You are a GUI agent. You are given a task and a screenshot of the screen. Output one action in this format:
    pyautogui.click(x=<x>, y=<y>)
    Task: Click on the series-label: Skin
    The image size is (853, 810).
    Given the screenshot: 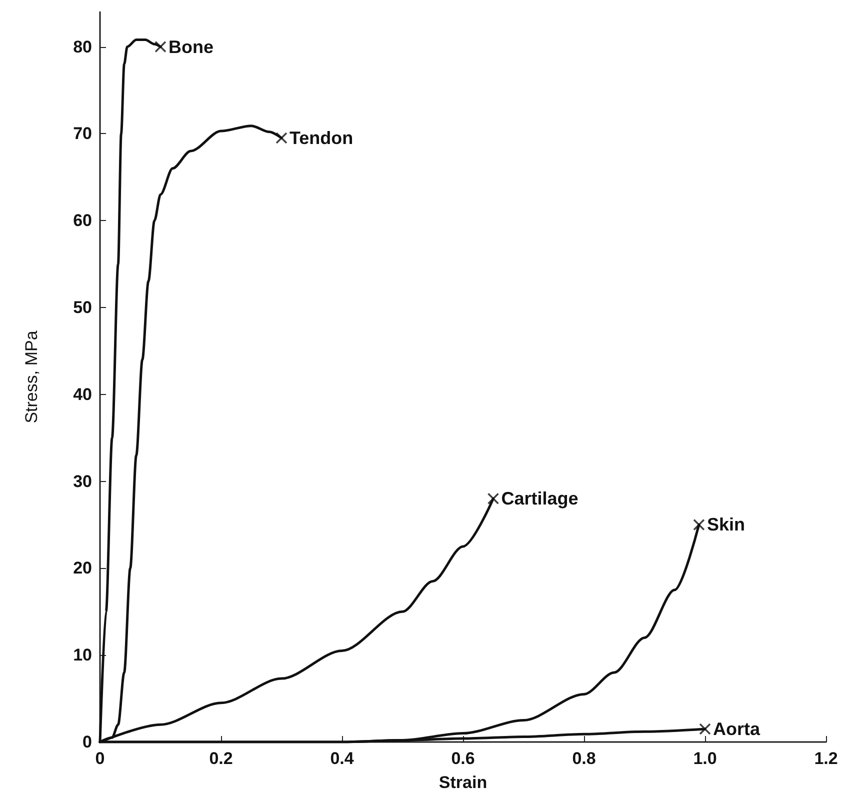 What is the action you would take?
    pyautogui.click(x=725, y=524)
    